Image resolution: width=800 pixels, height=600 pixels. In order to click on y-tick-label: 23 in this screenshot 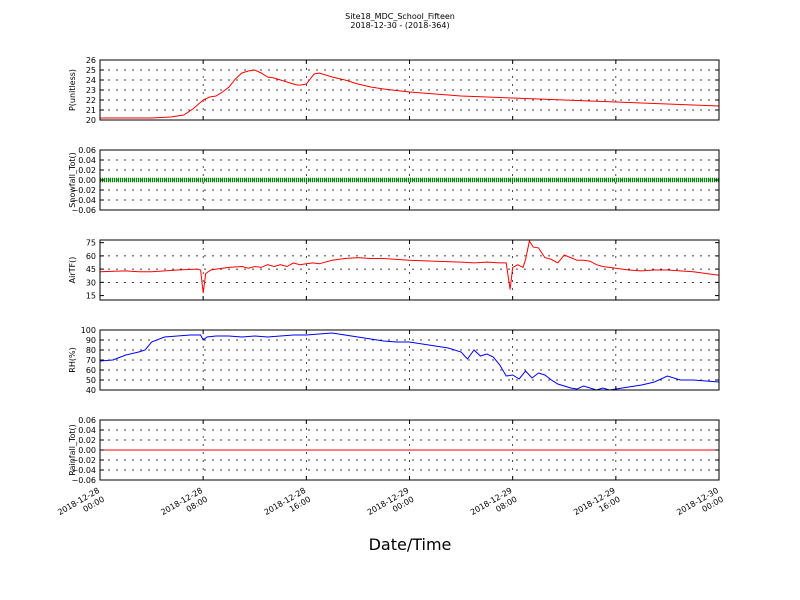, I will do `click(91, 90)`.